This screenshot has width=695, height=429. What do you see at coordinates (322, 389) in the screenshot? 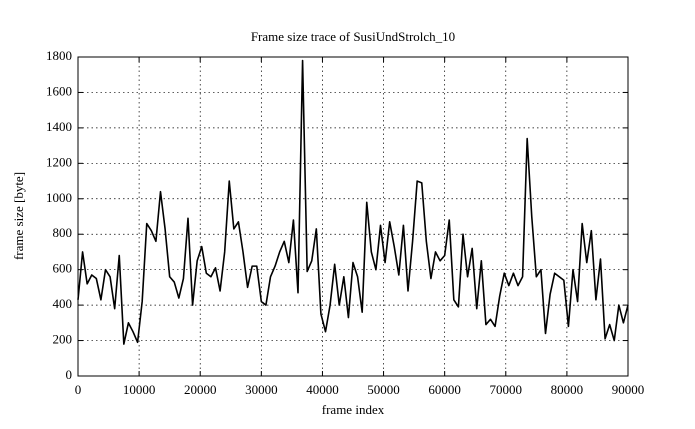
I see `x-tick-label: 40000` at bounding box center [322, 389].